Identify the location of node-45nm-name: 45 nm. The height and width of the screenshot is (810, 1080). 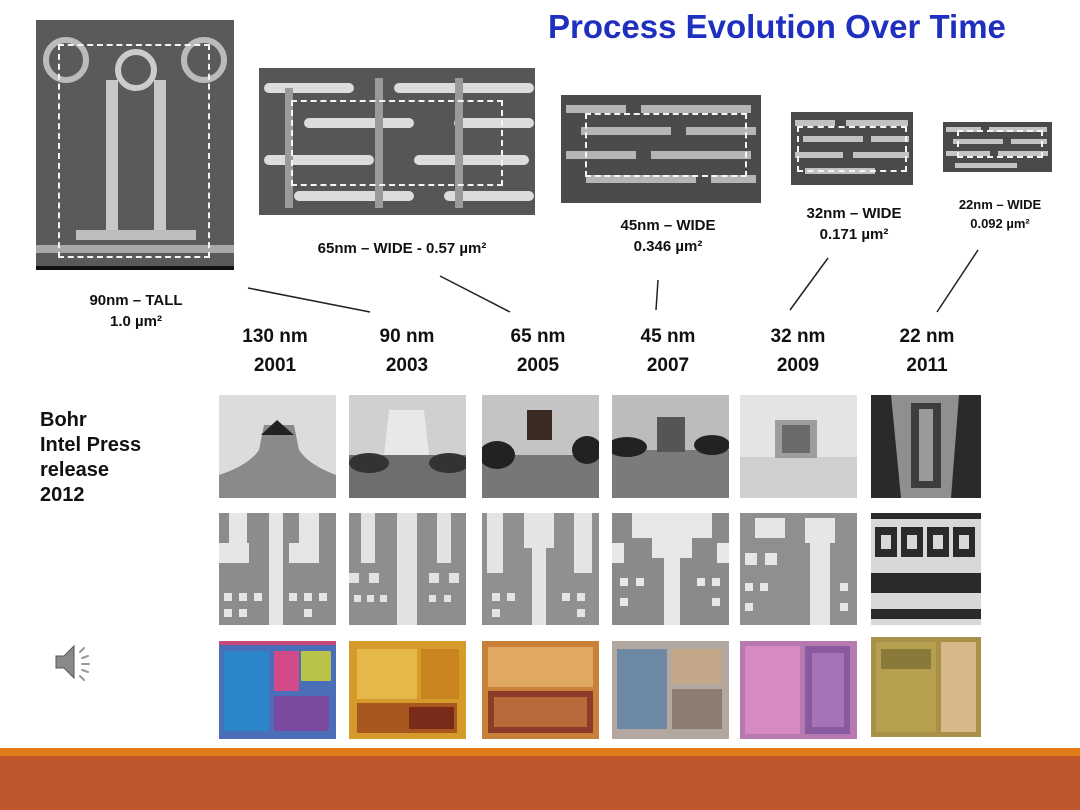
(668, 336).